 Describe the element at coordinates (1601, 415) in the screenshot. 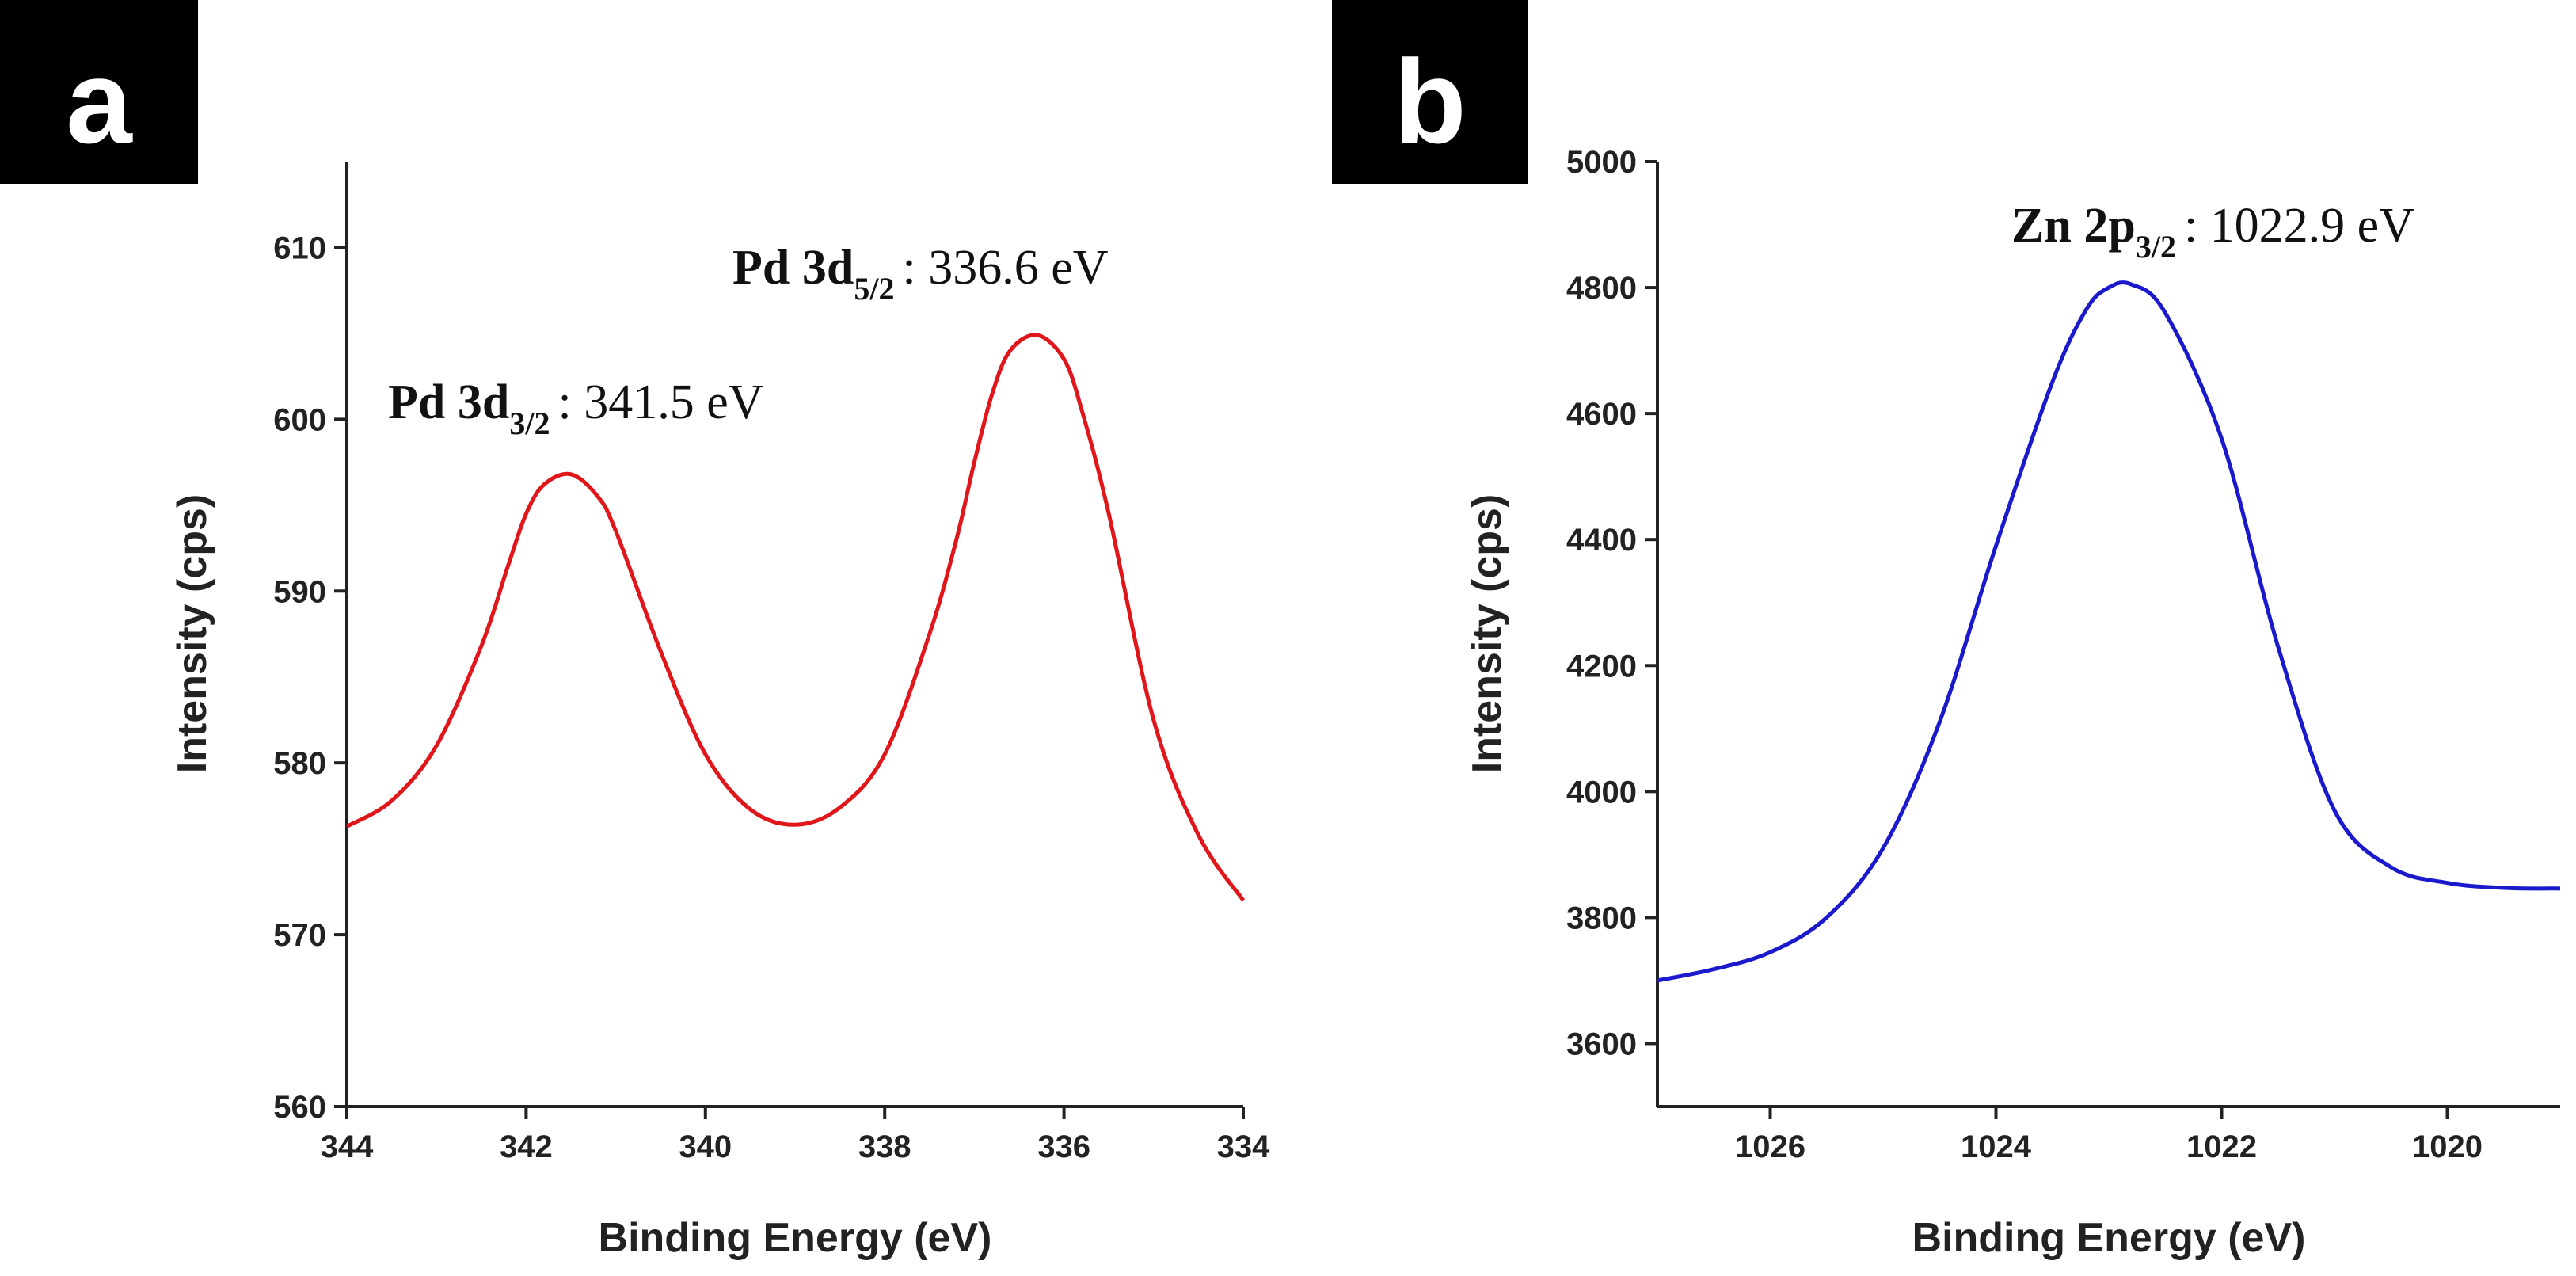

I see `b-y-tick-label: 4600` at that location.